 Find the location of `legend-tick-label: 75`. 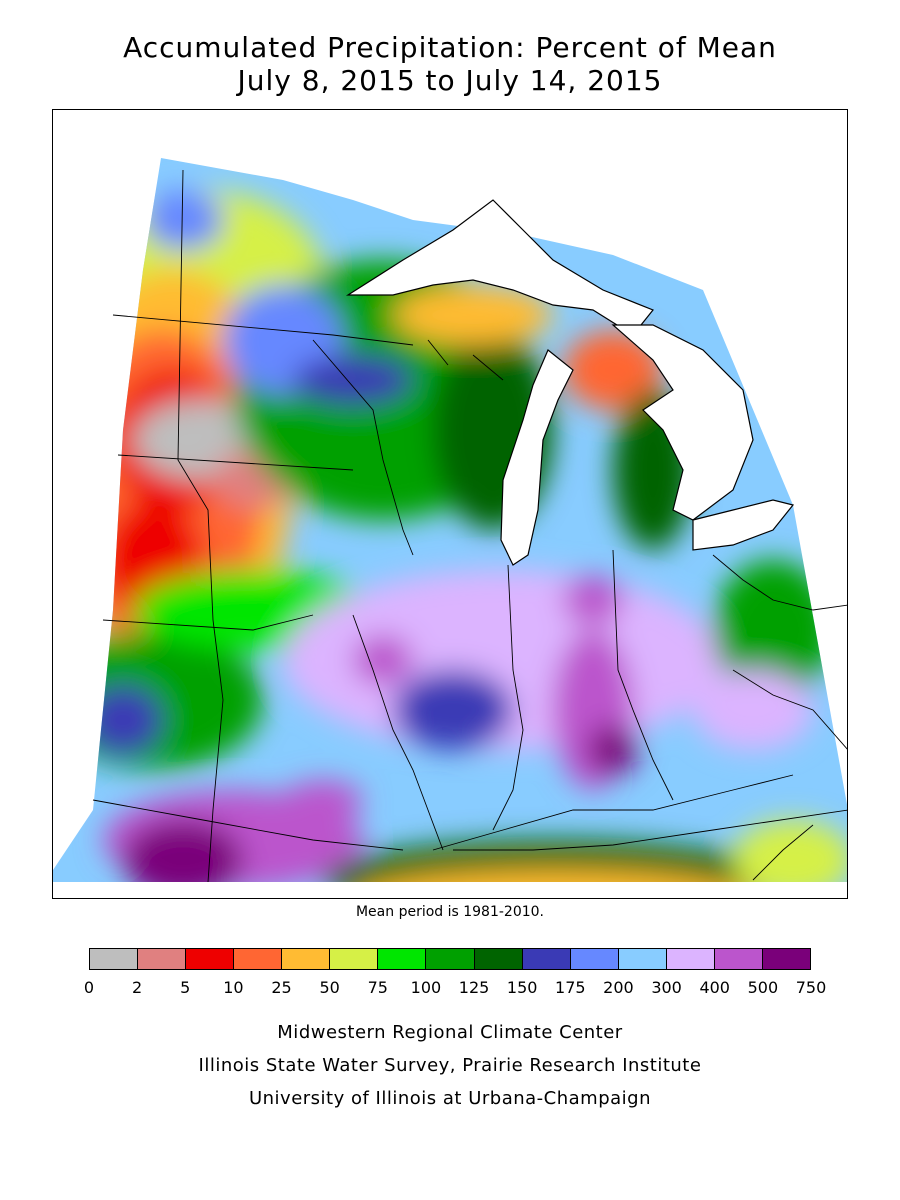

legend-tick-label: 75 is located at coordinates (377, 987).